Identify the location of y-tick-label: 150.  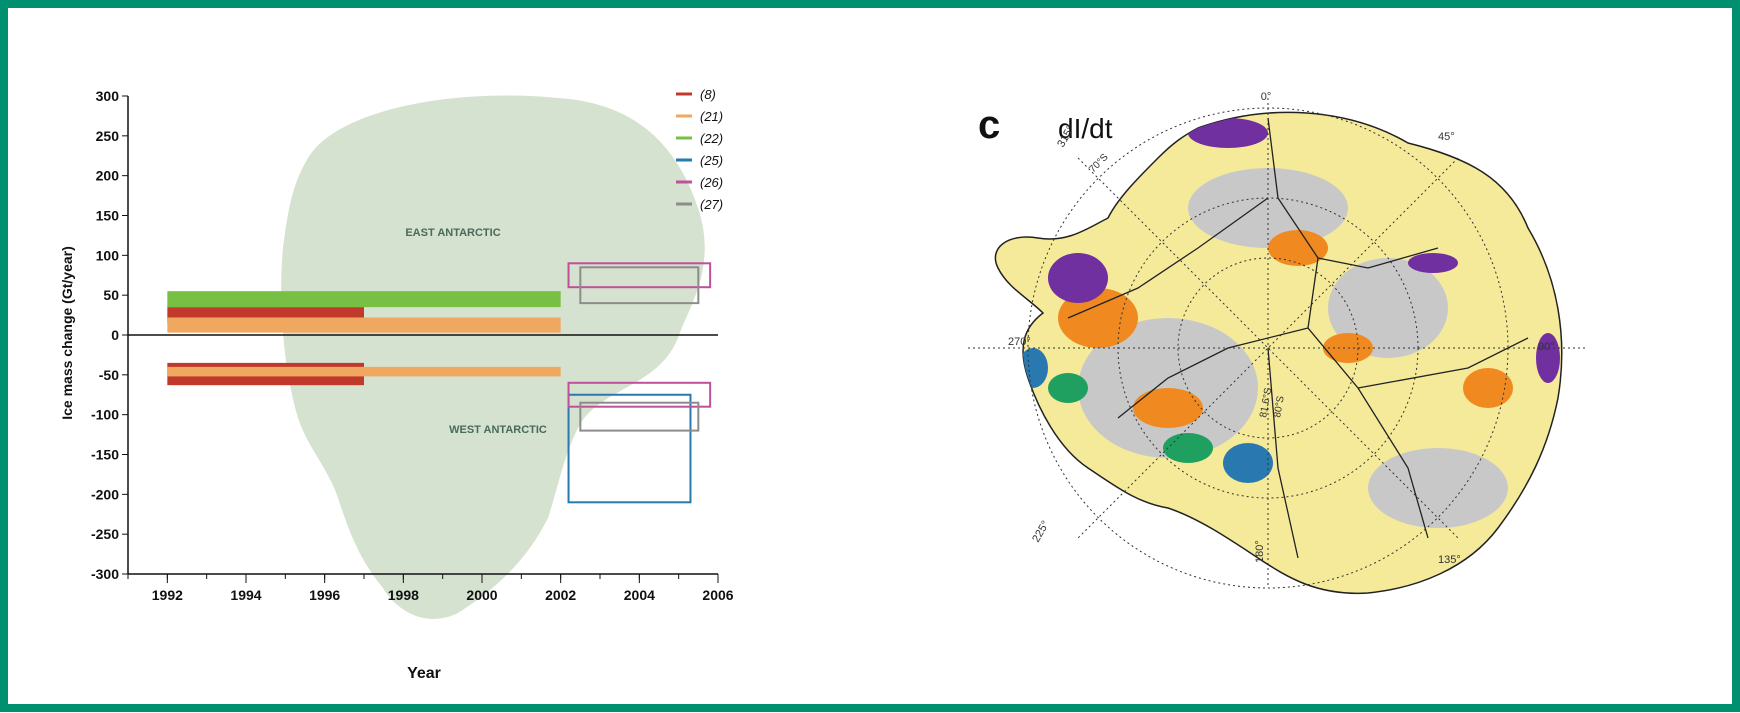
(108, 216).